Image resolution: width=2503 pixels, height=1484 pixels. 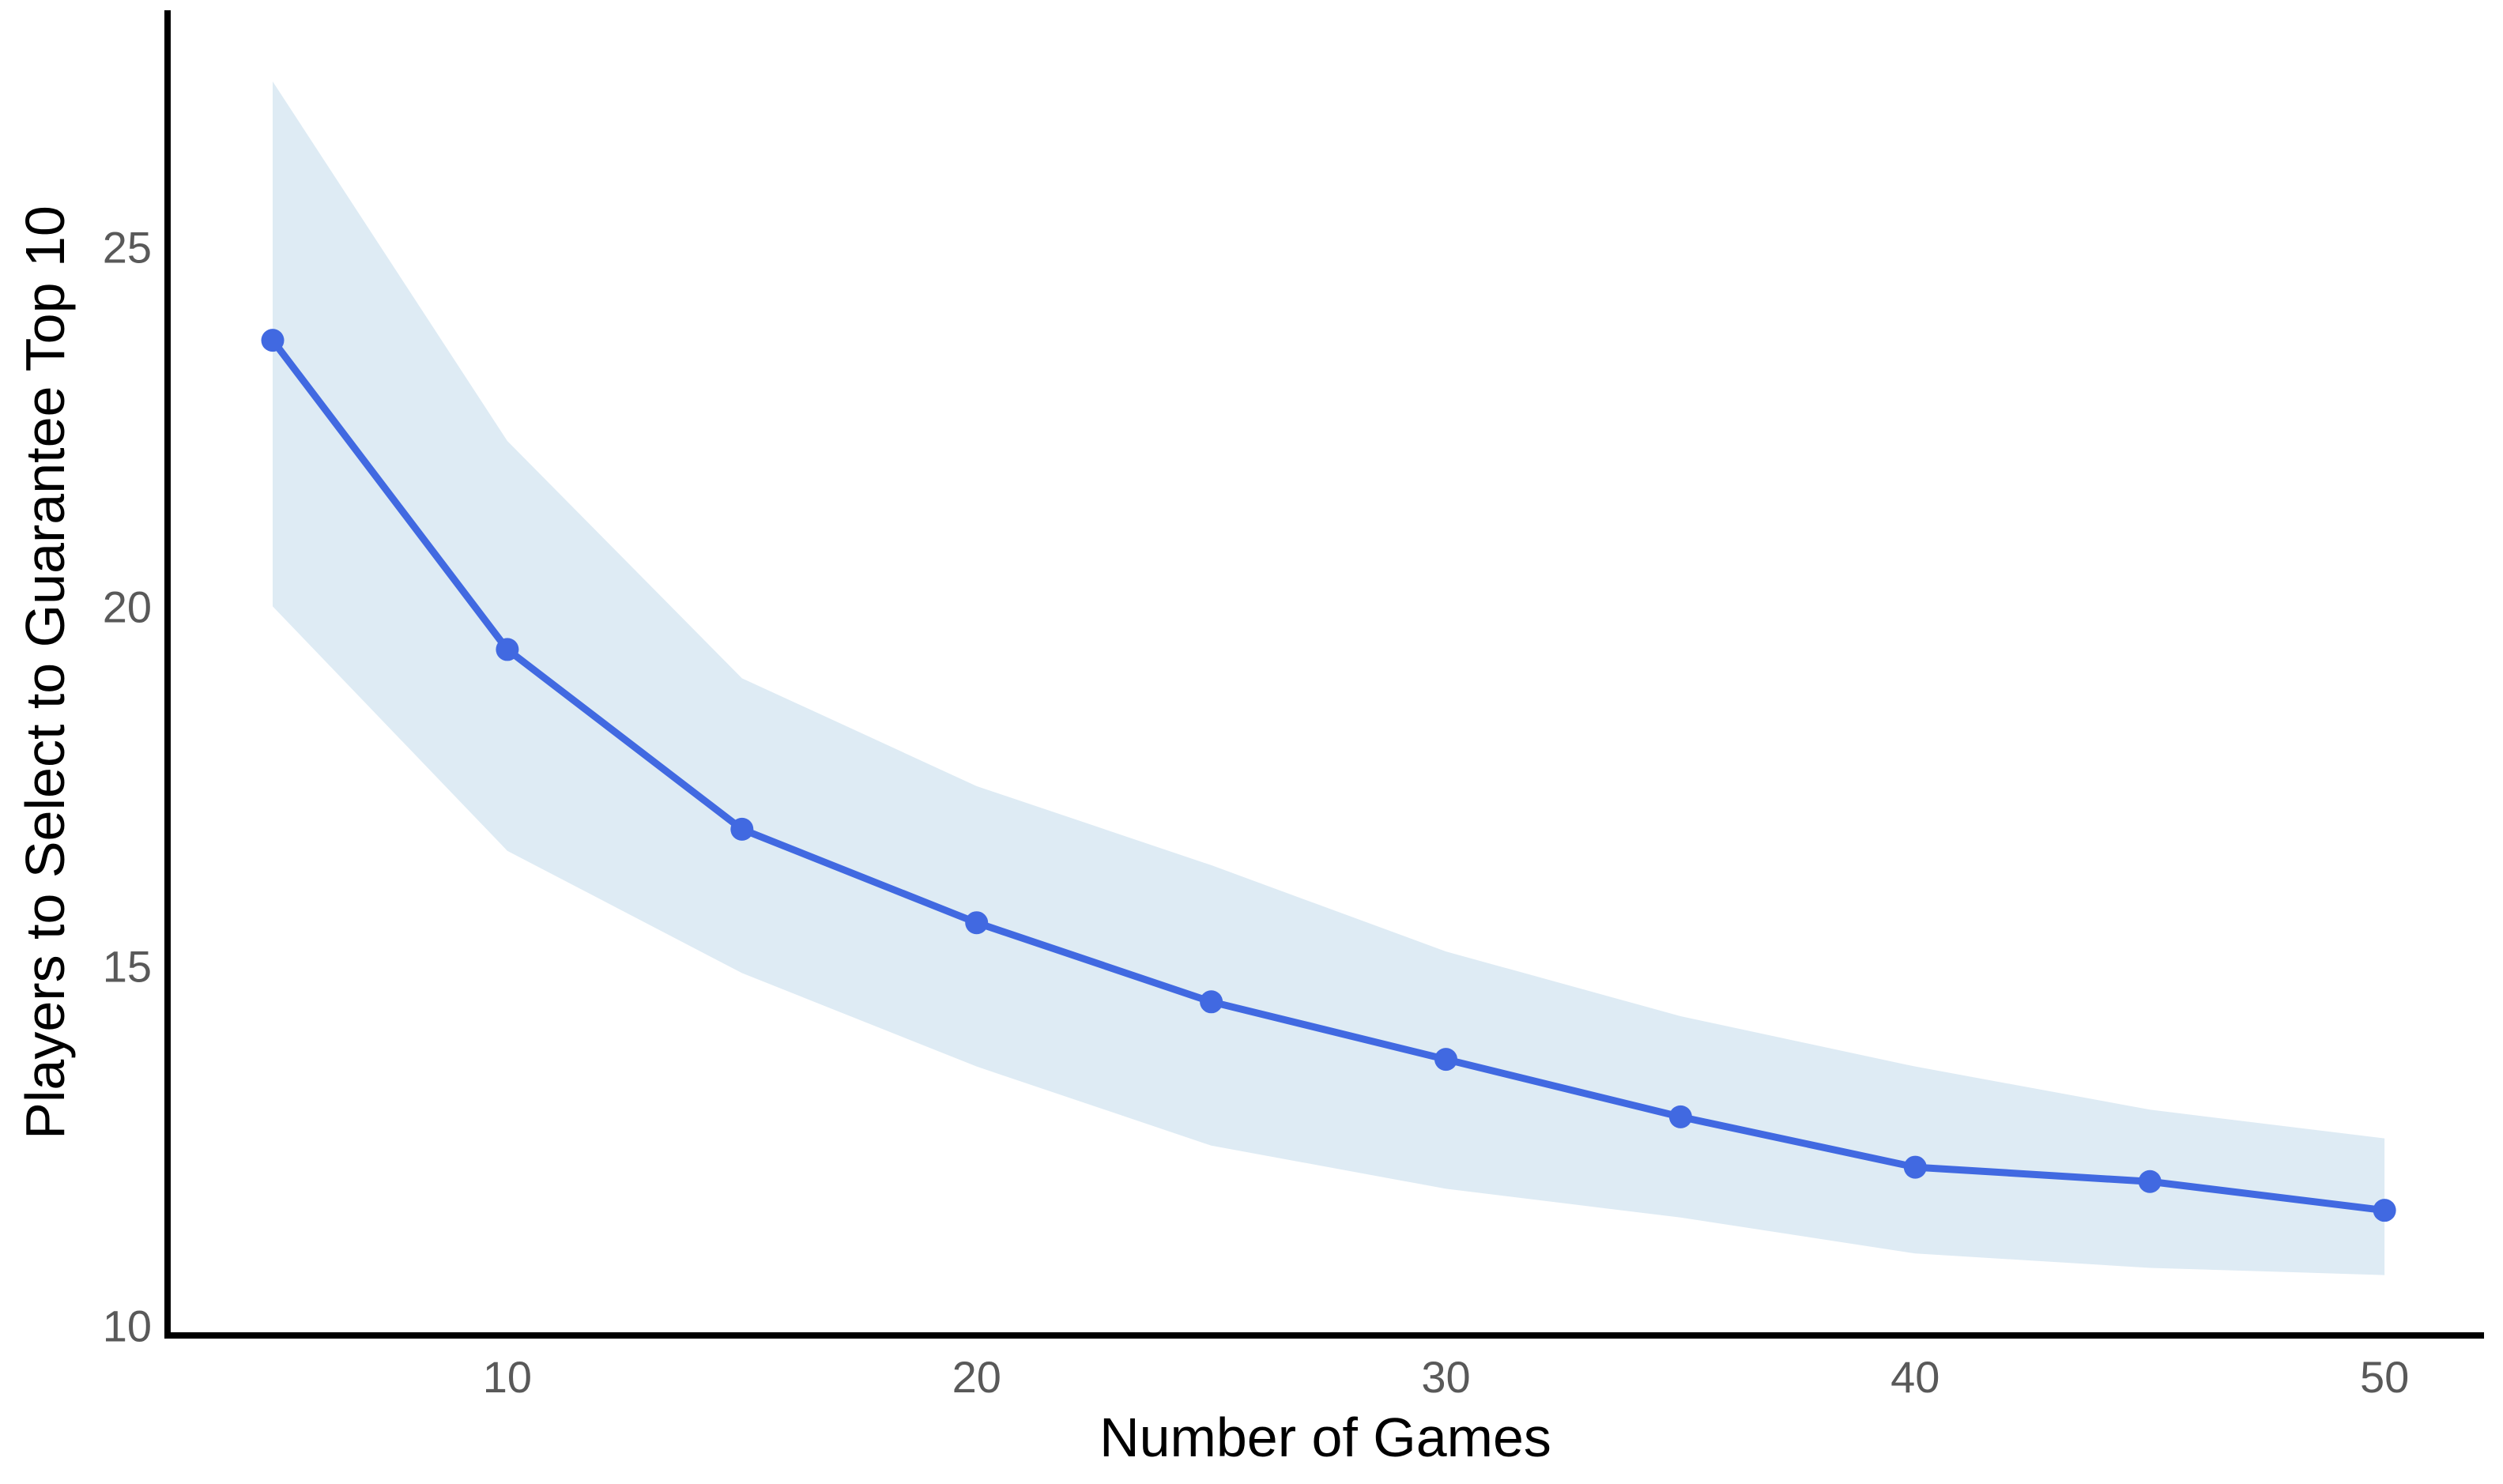 I want to click on y-tick-label-15: 15, so click(x=128, y=966).